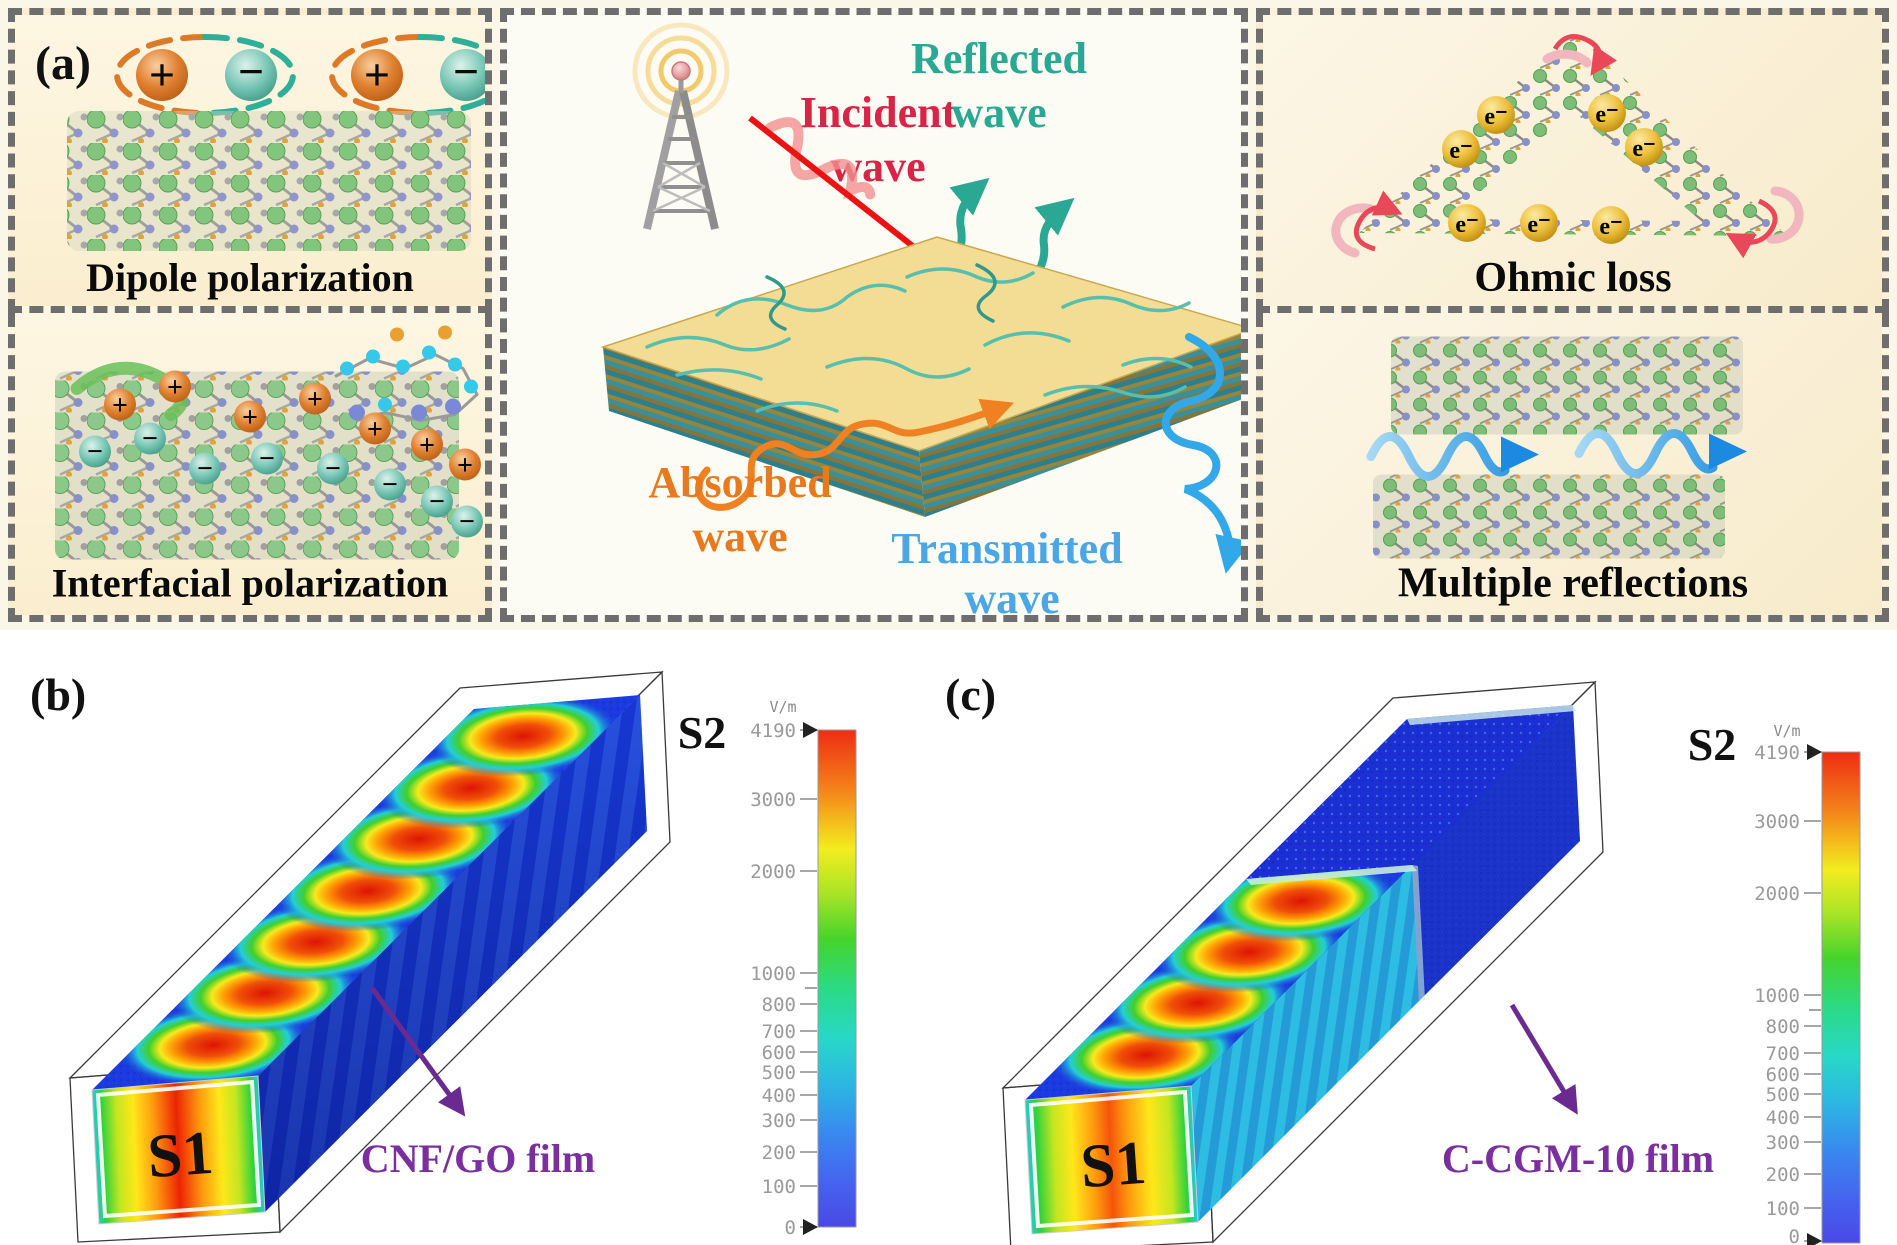 This screenshot has width=1897, height=1245. What do you see at coordinates (478, 1158) in the screenshot?
I see `film-name-label: CNF/GO film` at bounding box center [478, 1158].